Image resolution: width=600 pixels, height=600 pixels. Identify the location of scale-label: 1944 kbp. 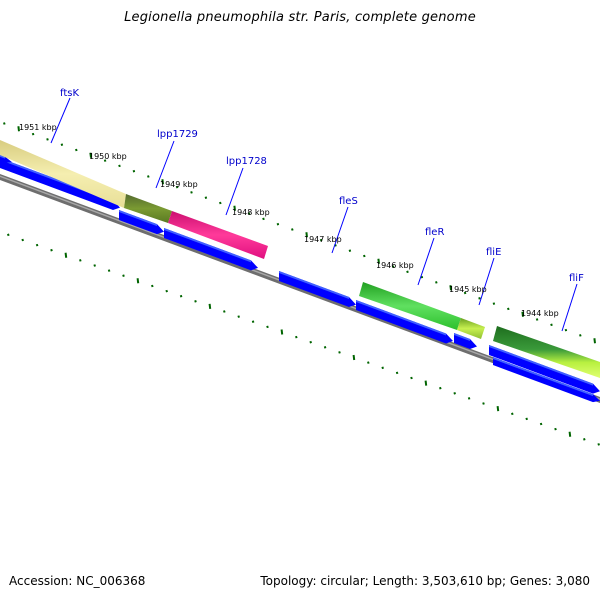
(540, 313).